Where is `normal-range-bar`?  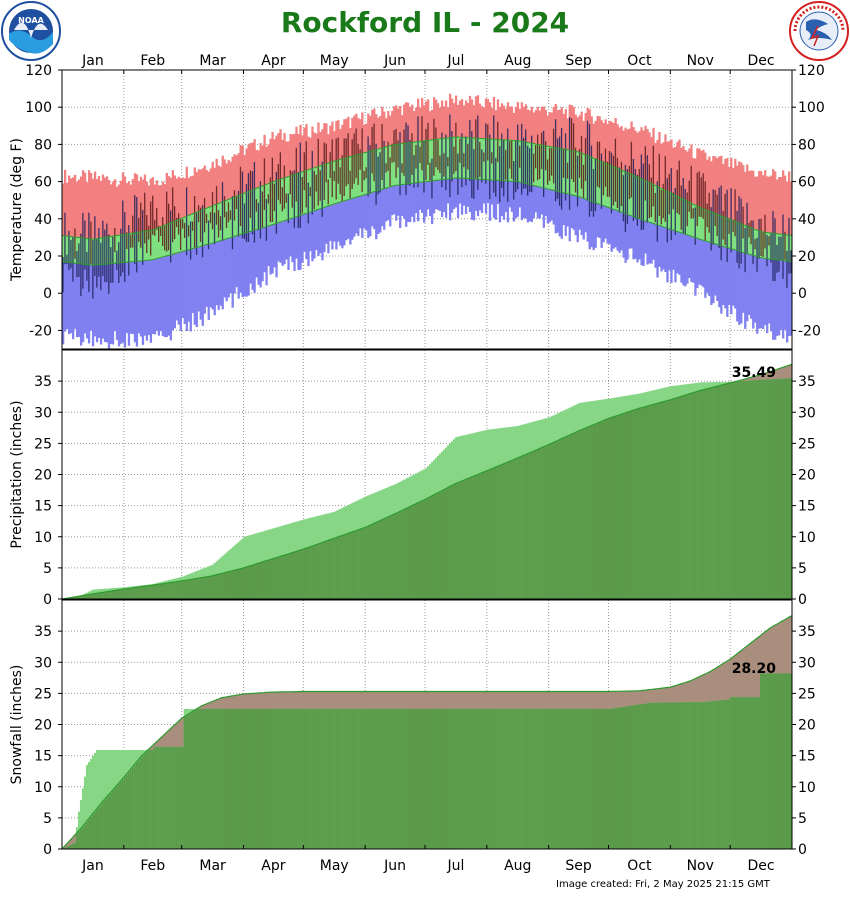 normal-range-bar is located at coordinates (161, 242).